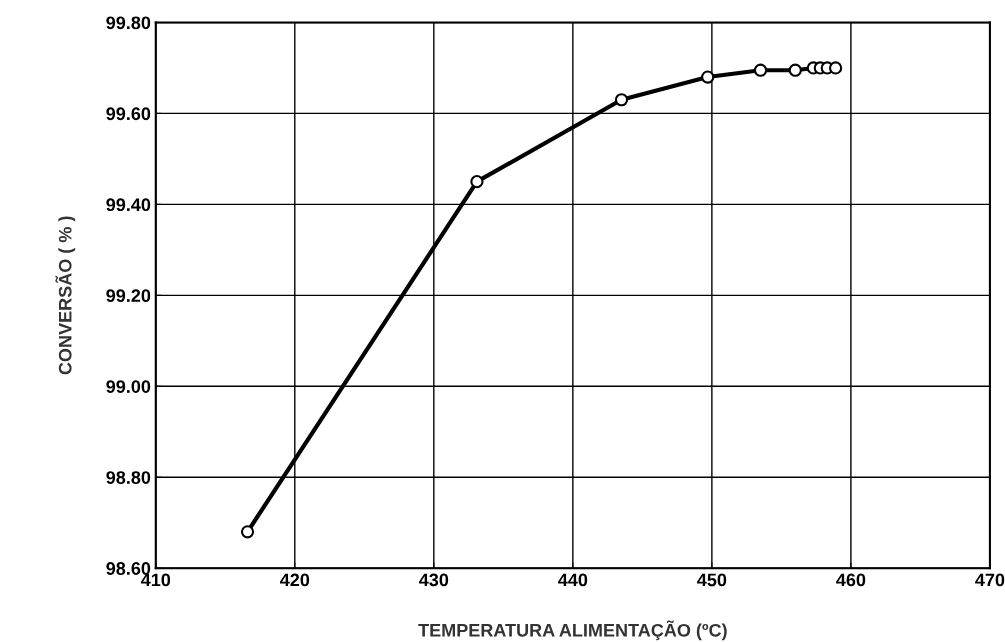 The height and width of the screenshot is (642, 1005). I want to click on y-tick-label: 98.60, so click(128, 568).